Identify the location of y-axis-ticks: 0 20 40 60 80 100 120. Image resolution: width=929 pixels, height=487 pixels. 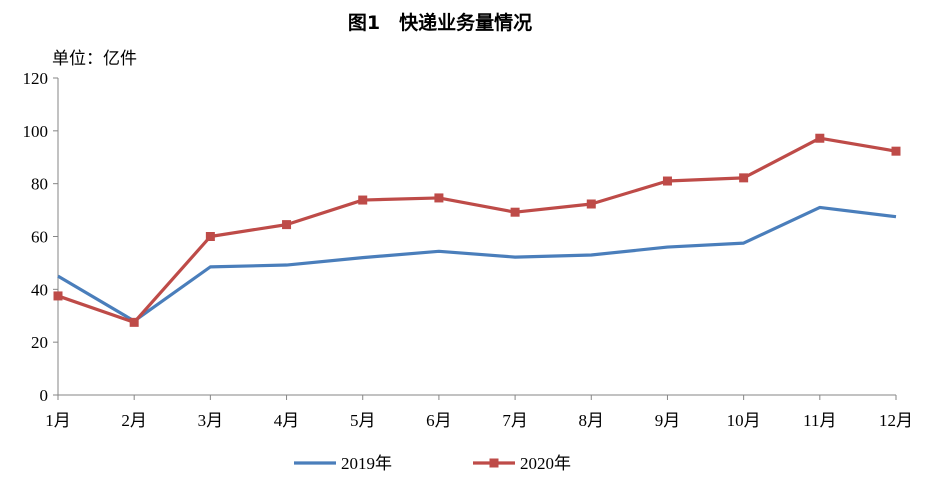
(40, 237).